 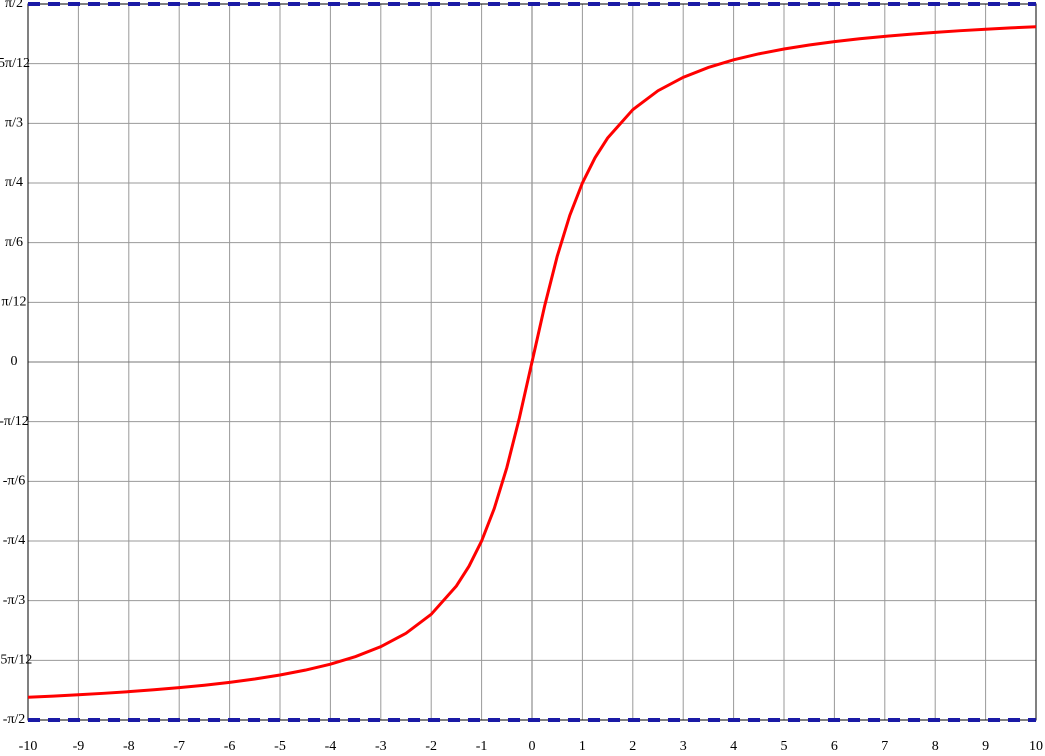 What do you see at coordinates (14, 481) in the screenshot?
I see `y-tick-label: -π/6` at bounding box center [14, 481].